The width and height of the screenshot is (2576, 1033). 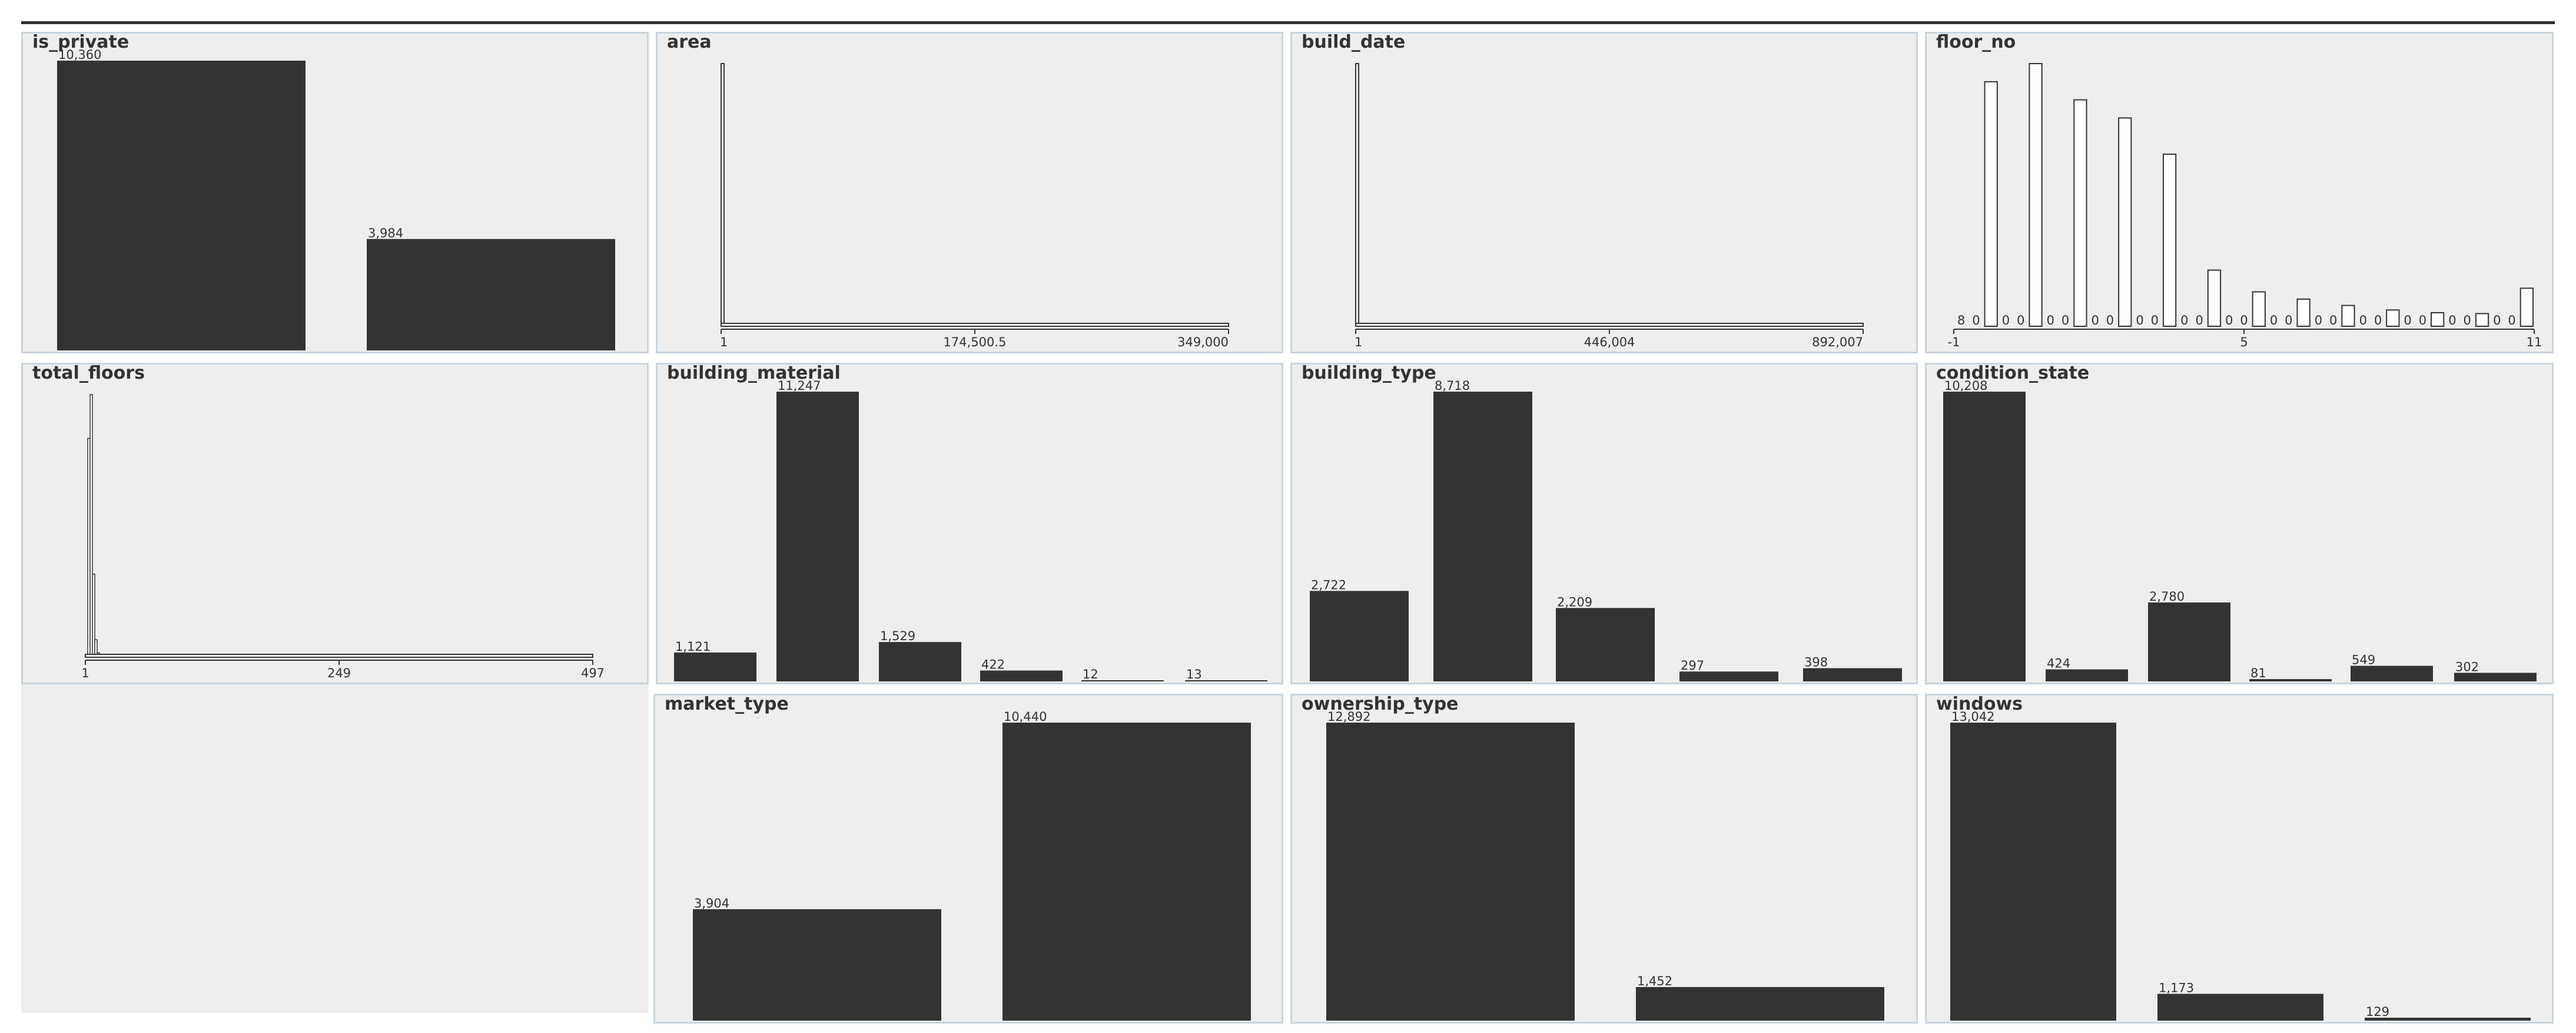 I want to click on bar-value-label: 297, so click(x=1693, y=666).